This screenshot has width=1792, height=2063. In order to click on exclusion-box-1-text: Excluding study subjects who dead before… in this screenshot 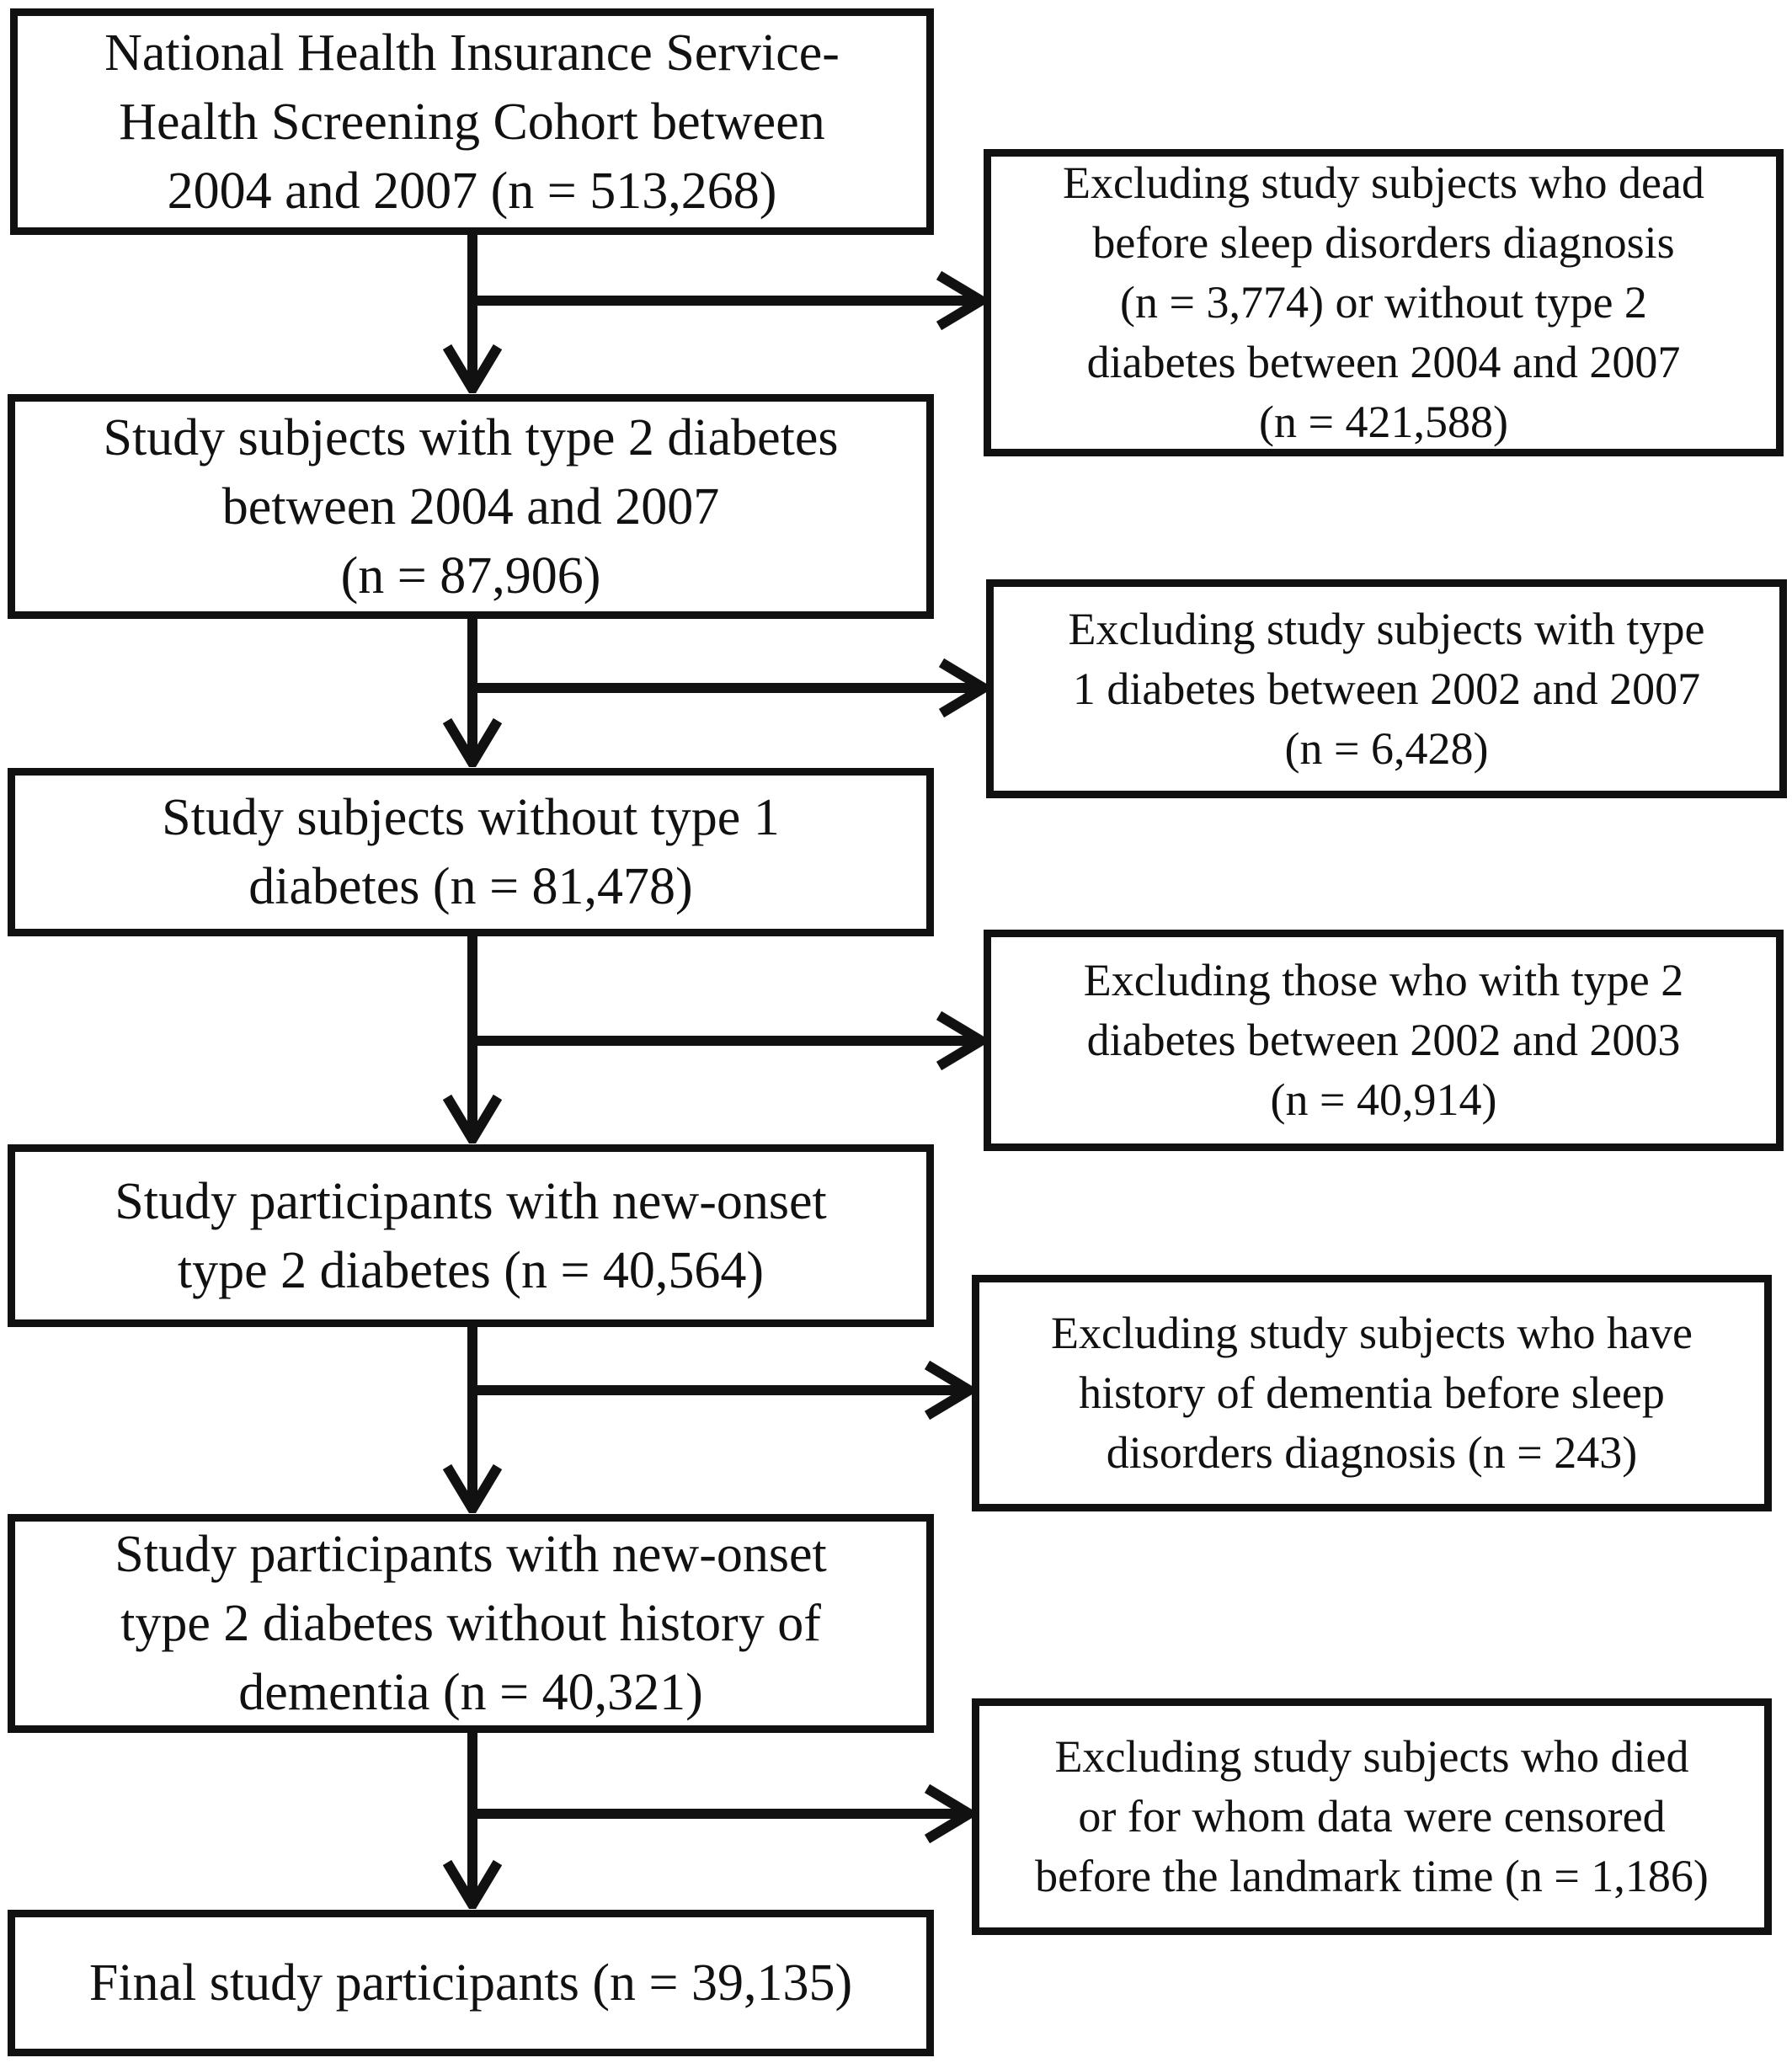, I will do `click(1383, 302)`.